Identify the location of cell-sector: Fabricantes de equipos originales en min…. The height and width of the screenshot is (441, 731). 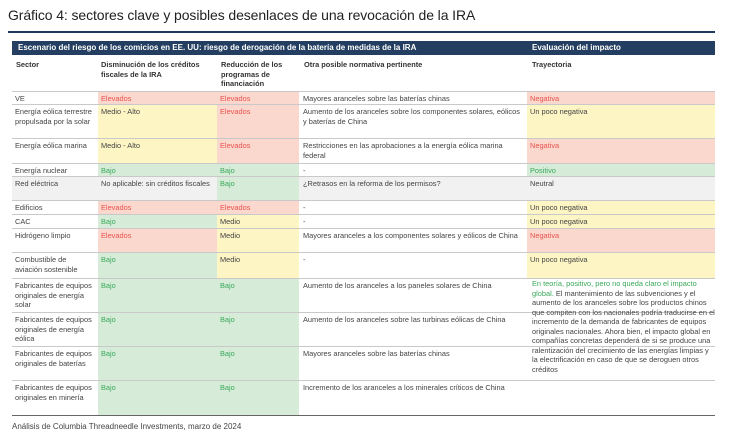
(53, 392).